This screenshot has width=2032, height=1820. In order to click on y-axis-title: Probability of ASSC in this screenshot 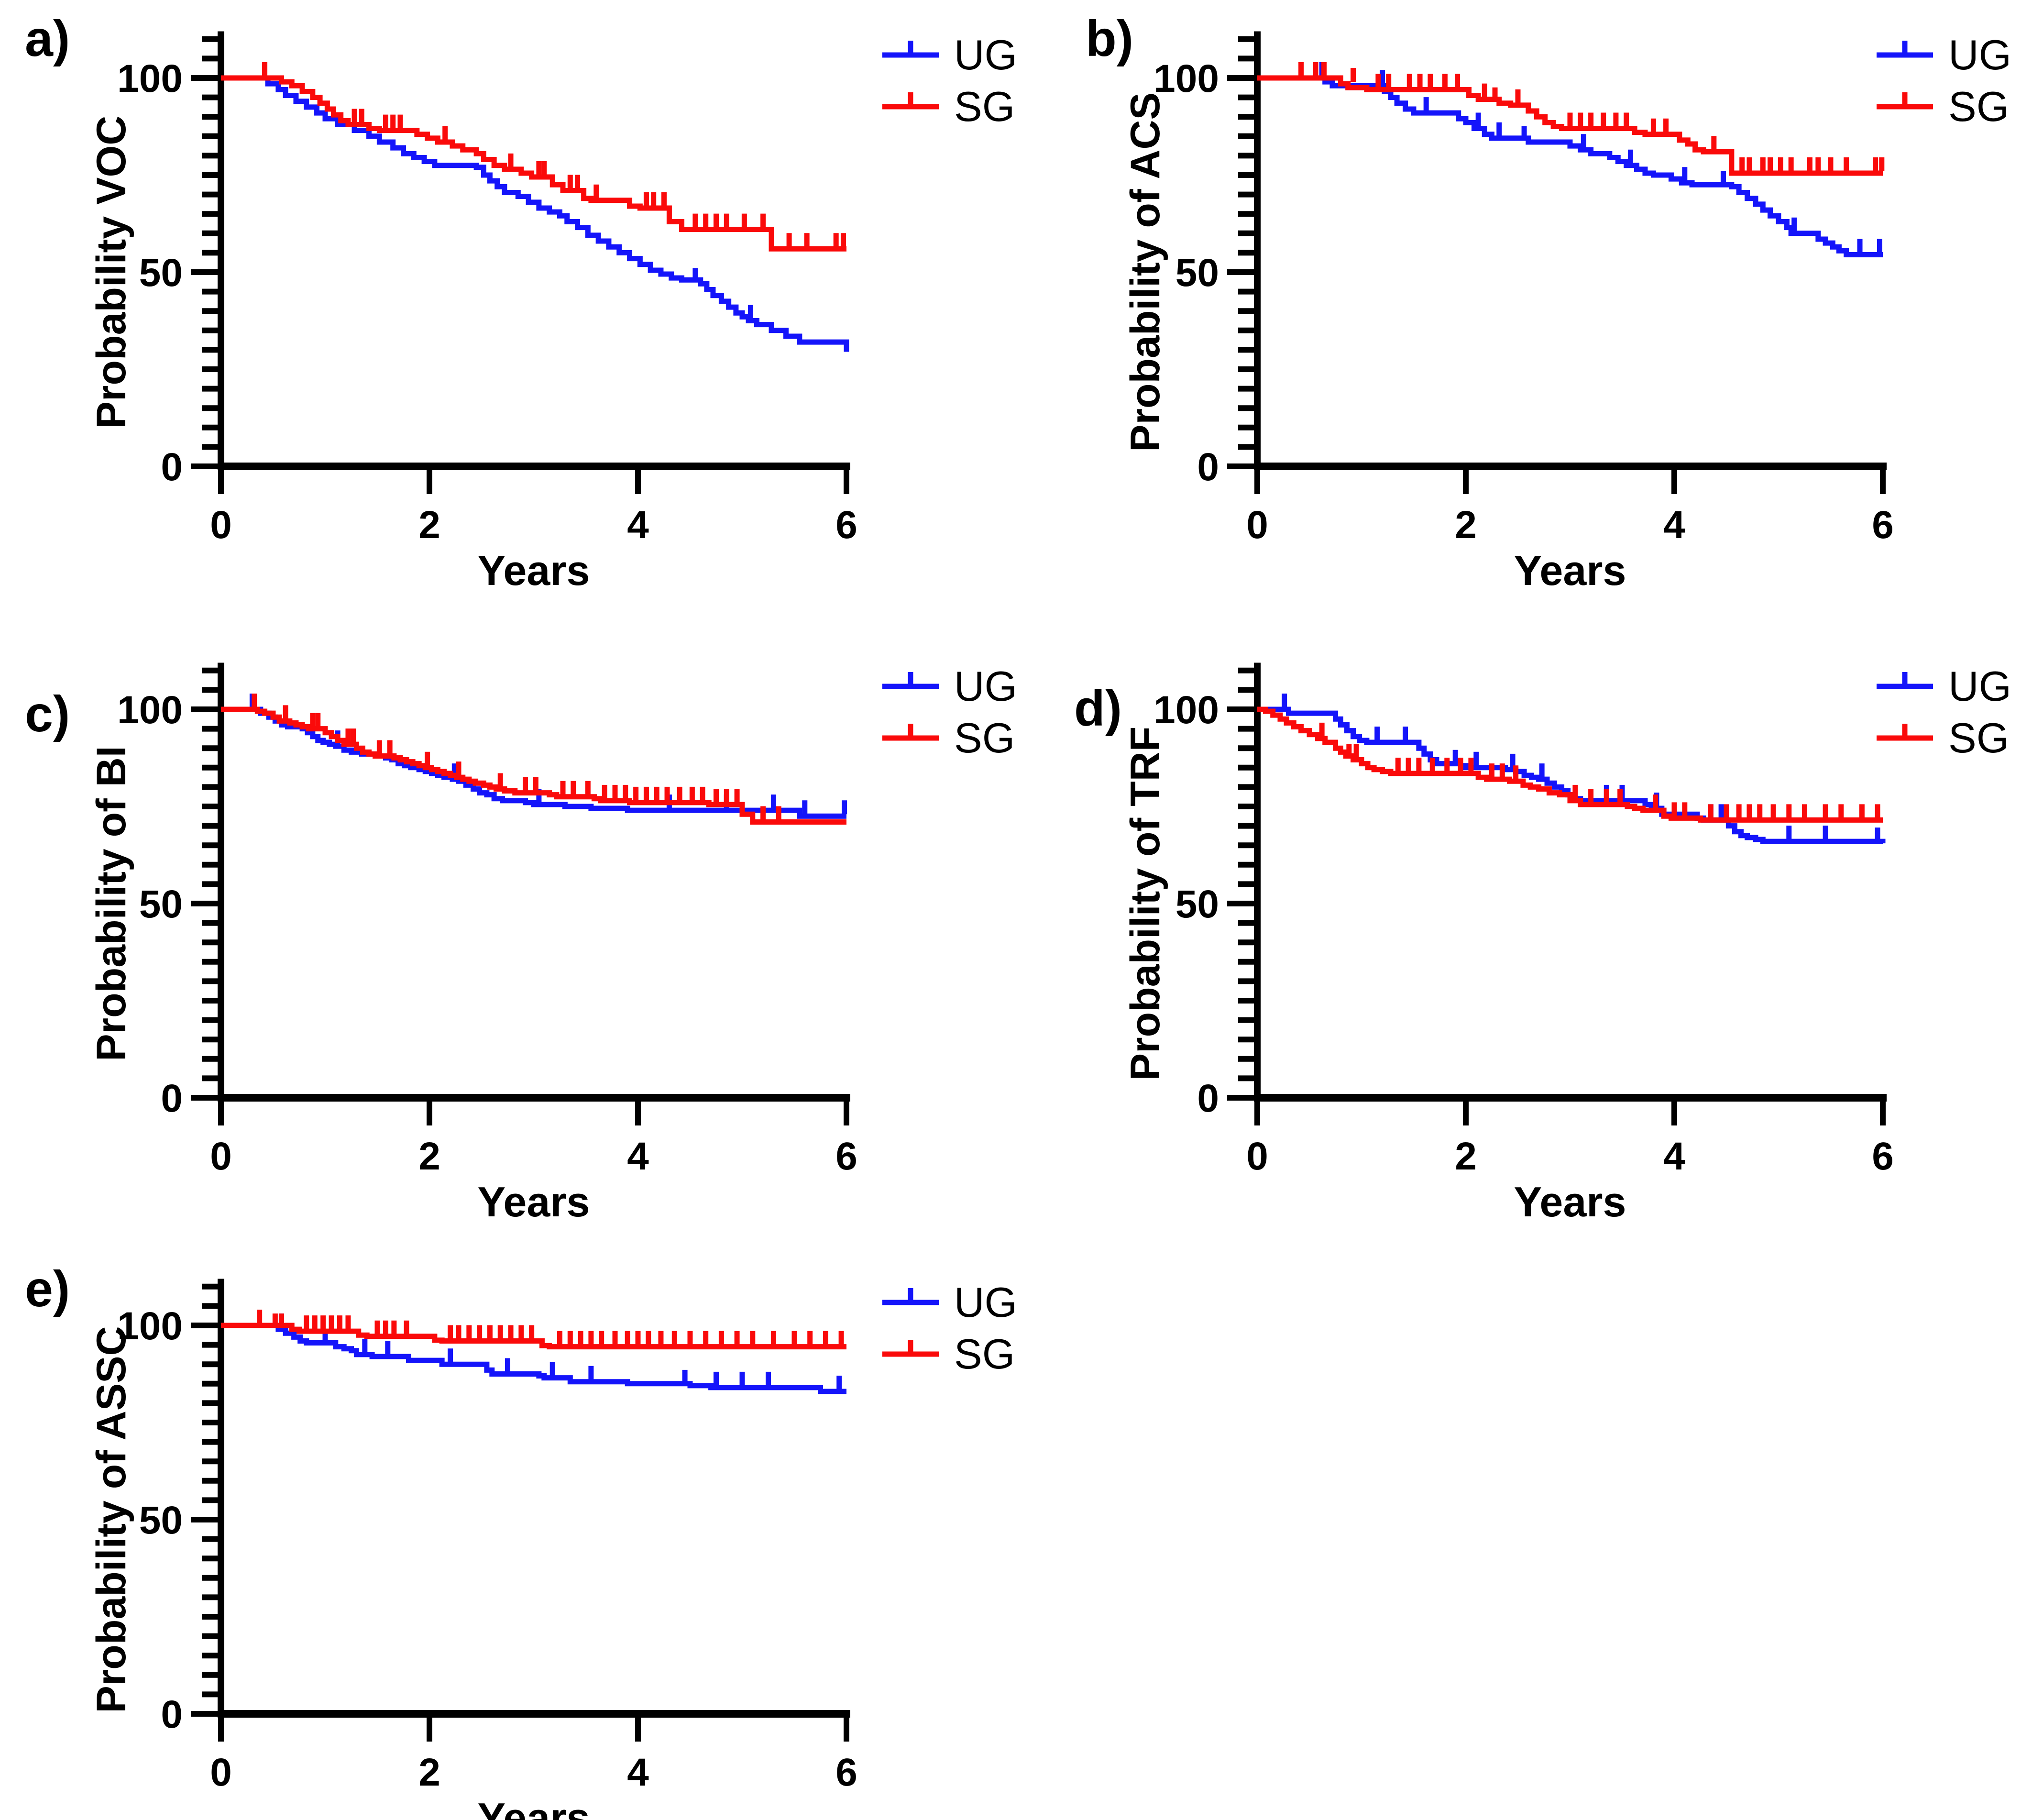, I will do `click(111, 1520)`.